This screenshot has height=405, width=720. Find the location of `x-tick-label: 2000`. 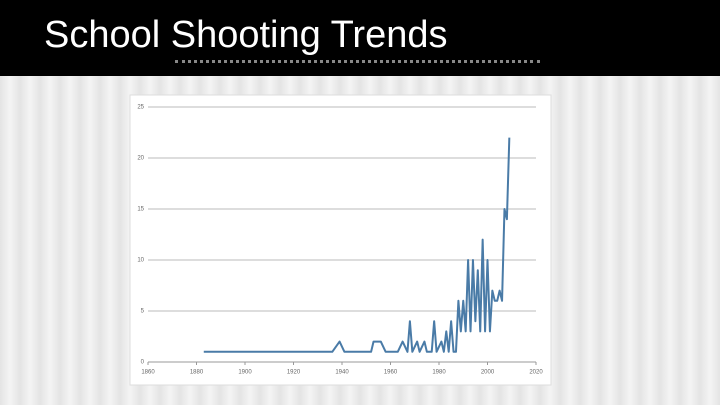

x-tick-label: 2000 is located at coordinates (488, 373).